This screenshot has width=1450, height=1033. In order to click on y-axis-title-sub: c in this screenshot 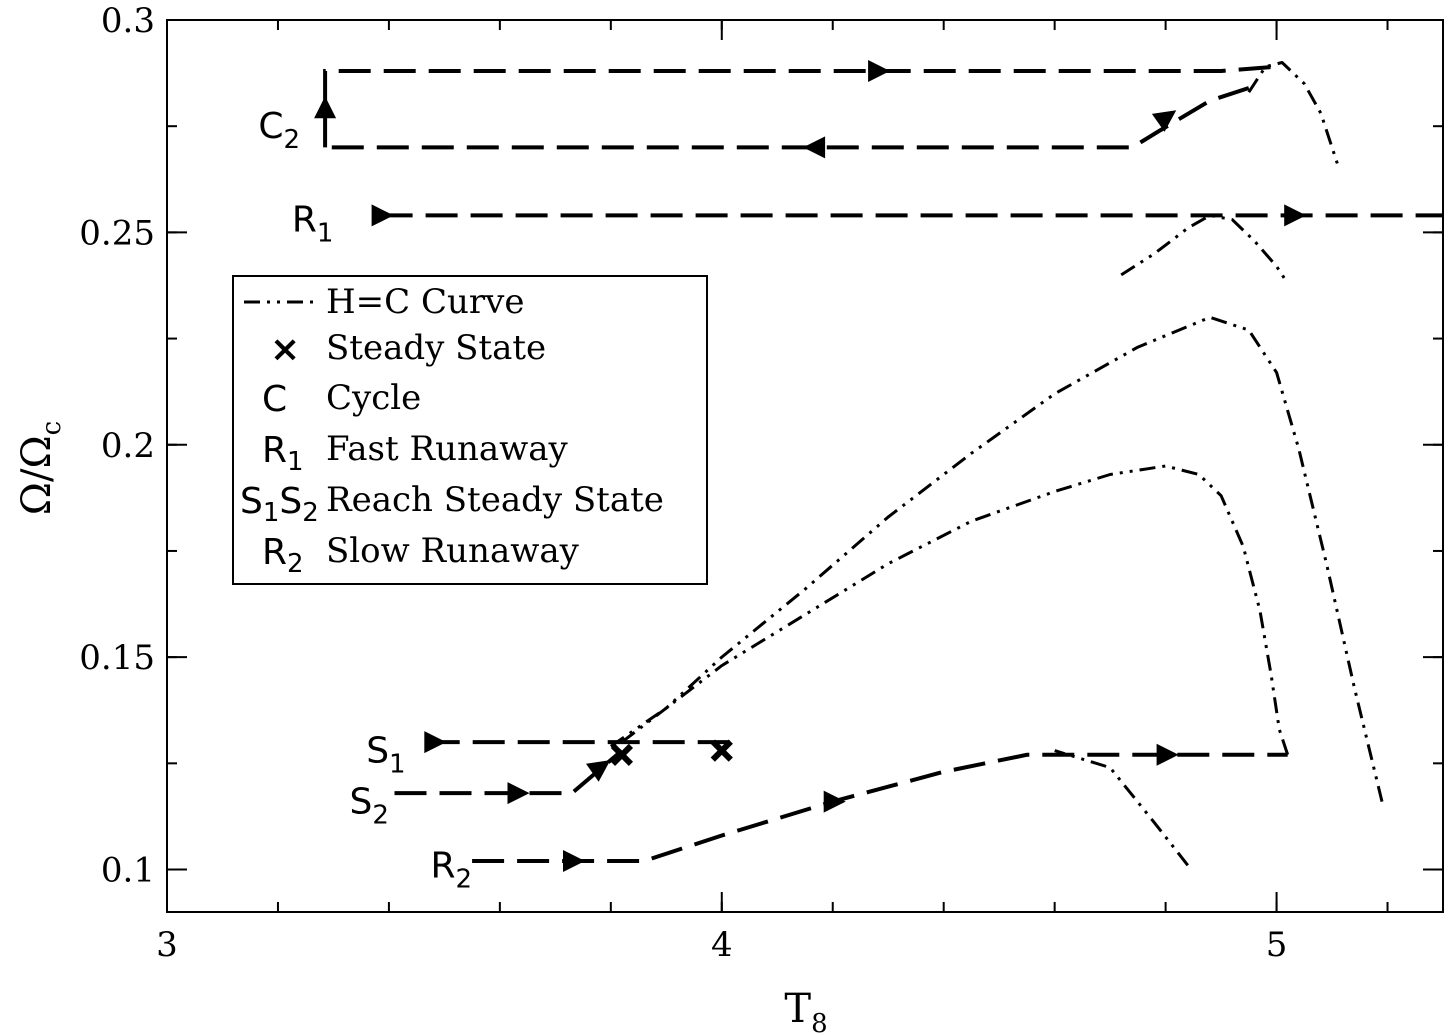, I will do `click(52, 428)`.